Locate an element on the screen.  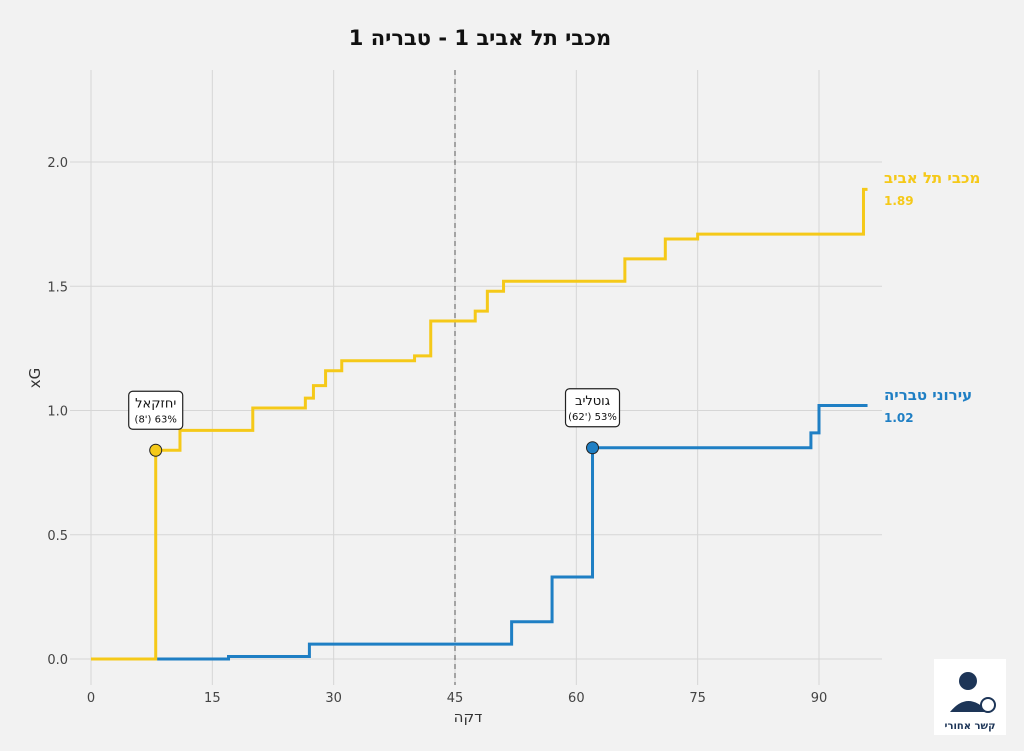
series-total-label: 1.02 is located at coordinates (899, 418).